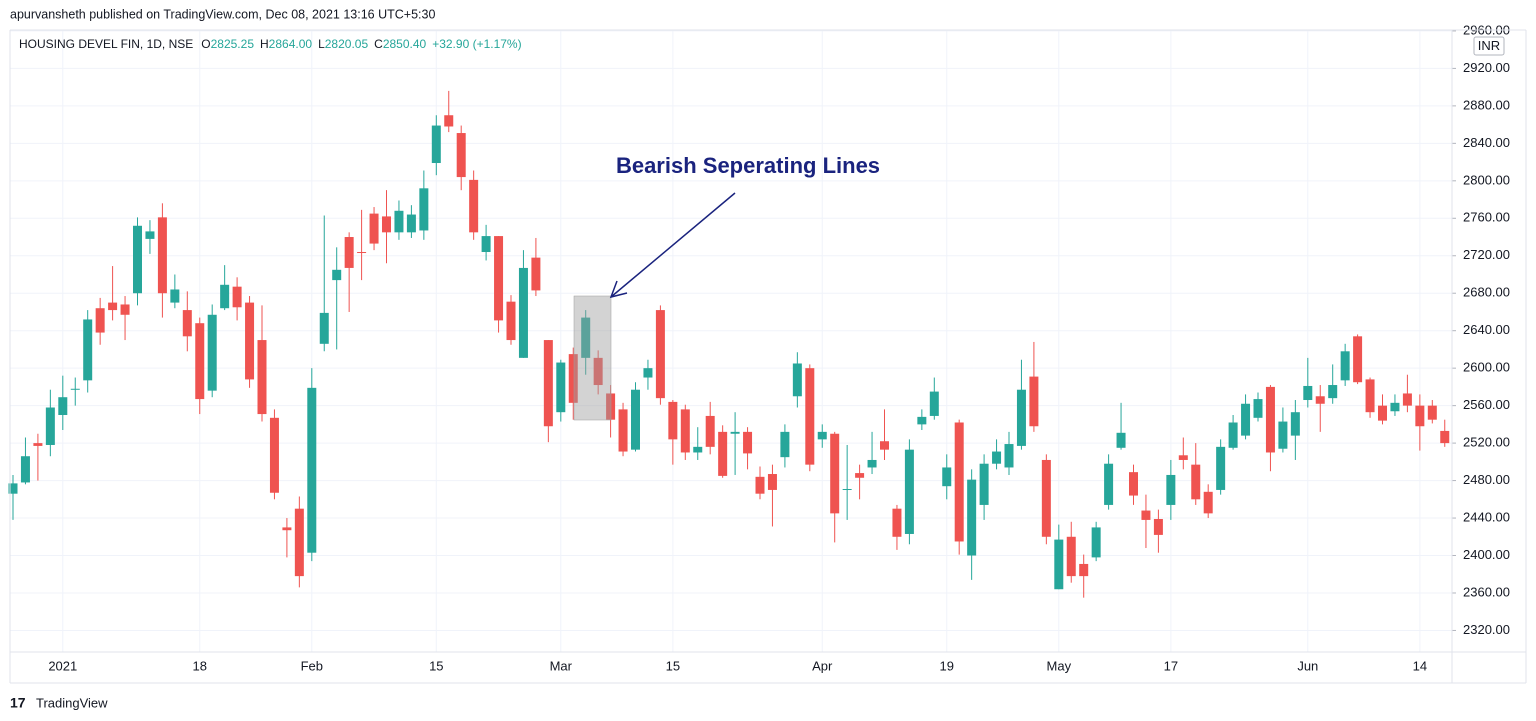 The width and height of the screenshot is (1536, 721). What do you see at coordinates (1486, 554) in the screenshot?
I see `y-tick-label: 2400.00` at bounding box center [1486, 554].